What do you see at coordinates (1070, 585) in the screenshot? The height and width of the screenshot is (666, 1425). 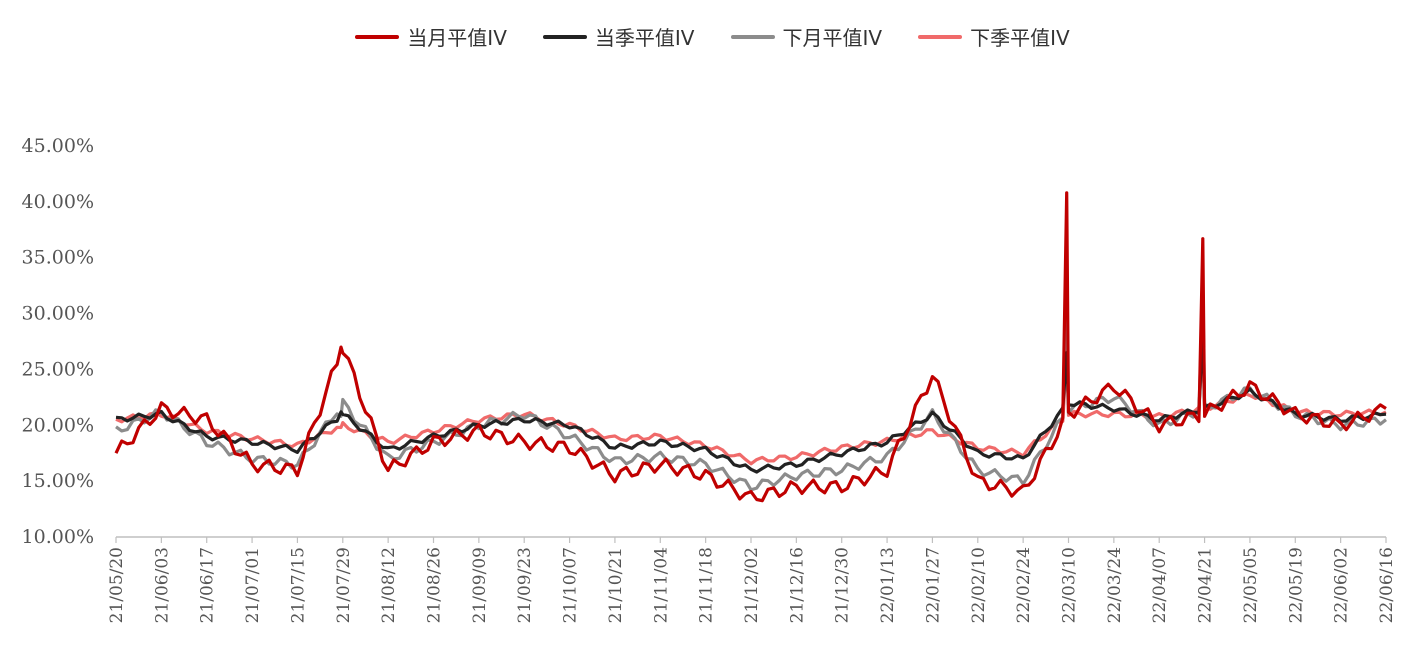 I see `x-tick-label: 22/03/10` at bounding box center [1070, 585].